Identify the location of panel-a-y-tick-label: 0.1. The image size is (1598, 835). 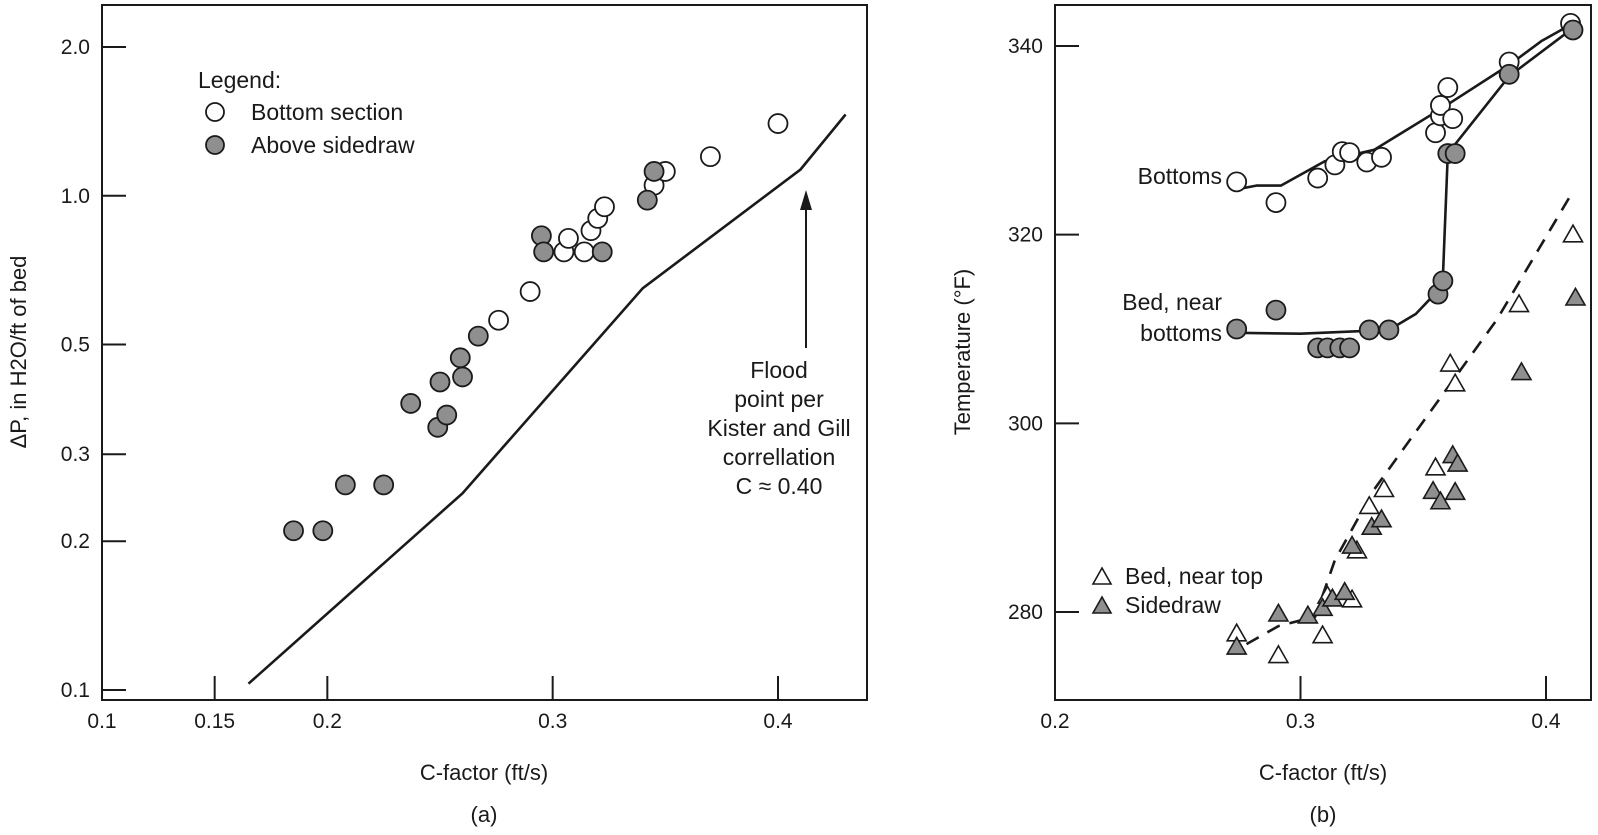
(75, 690).